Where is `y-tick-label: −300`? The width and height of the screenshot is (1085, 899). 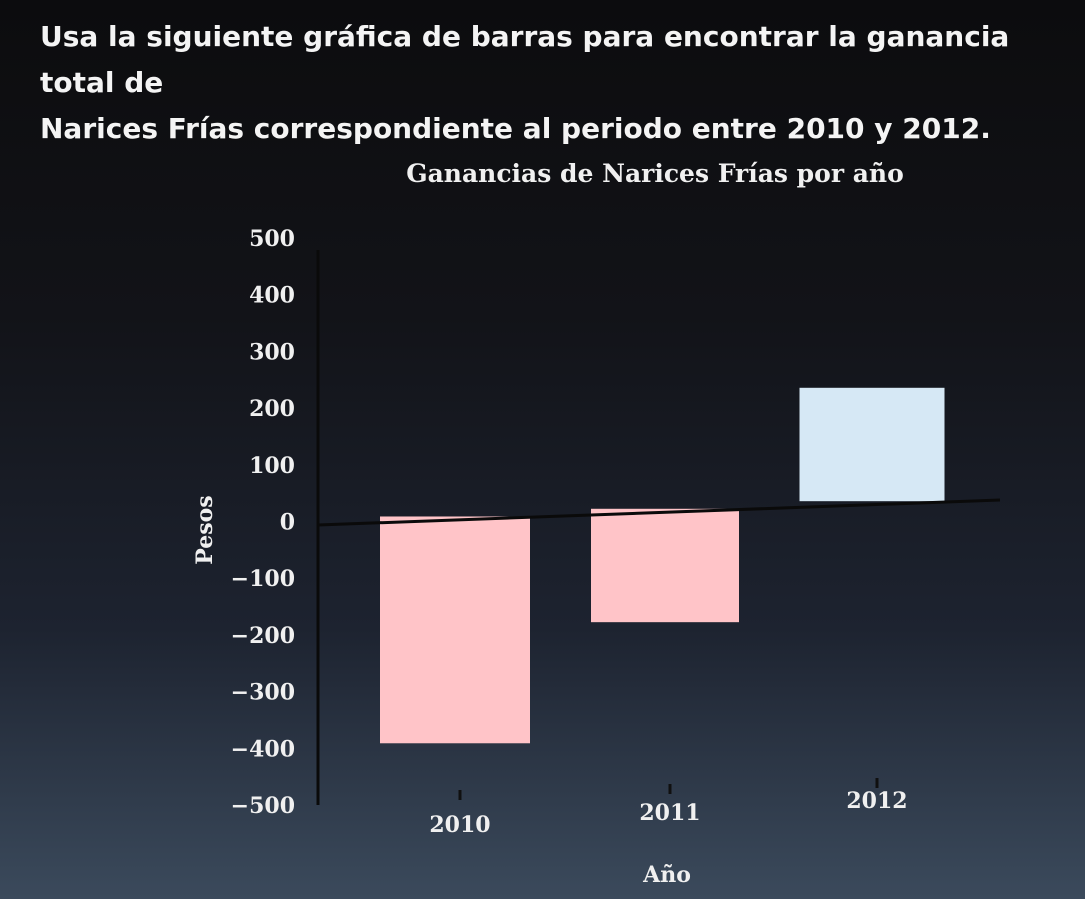
y-tick-label: −300 is located at coordinates (263, 693).